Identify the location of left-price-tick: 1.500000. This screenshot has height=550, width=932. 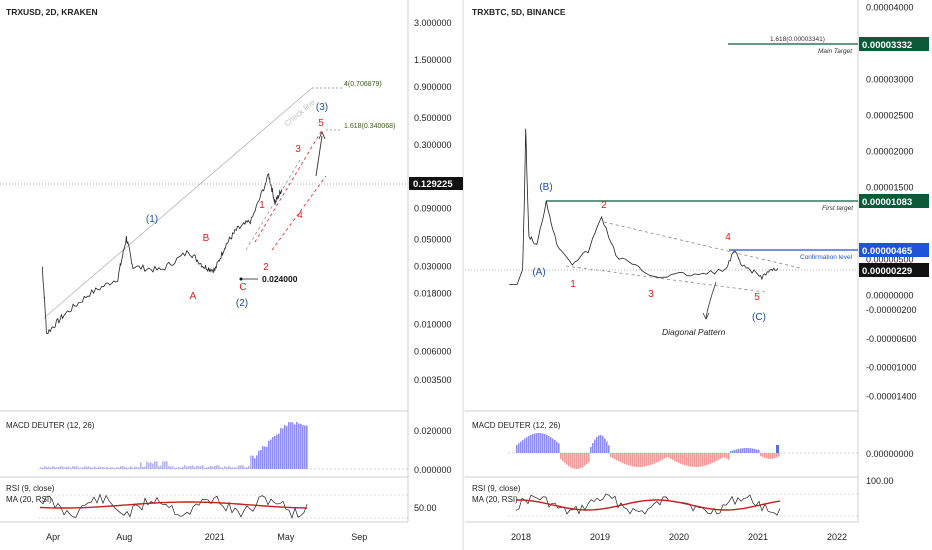
(433, 60).